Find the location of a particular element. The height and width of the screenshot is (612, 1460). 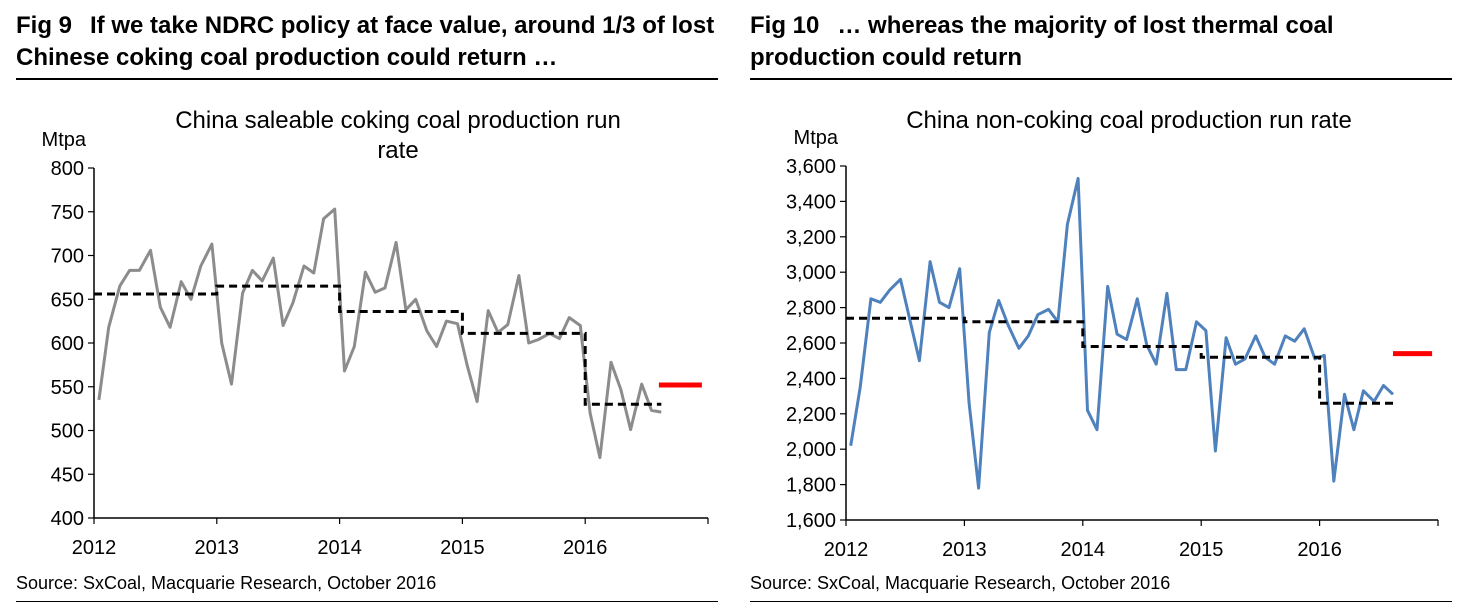

y-tick-label: 3,600 is located at coordinates (811, 167).